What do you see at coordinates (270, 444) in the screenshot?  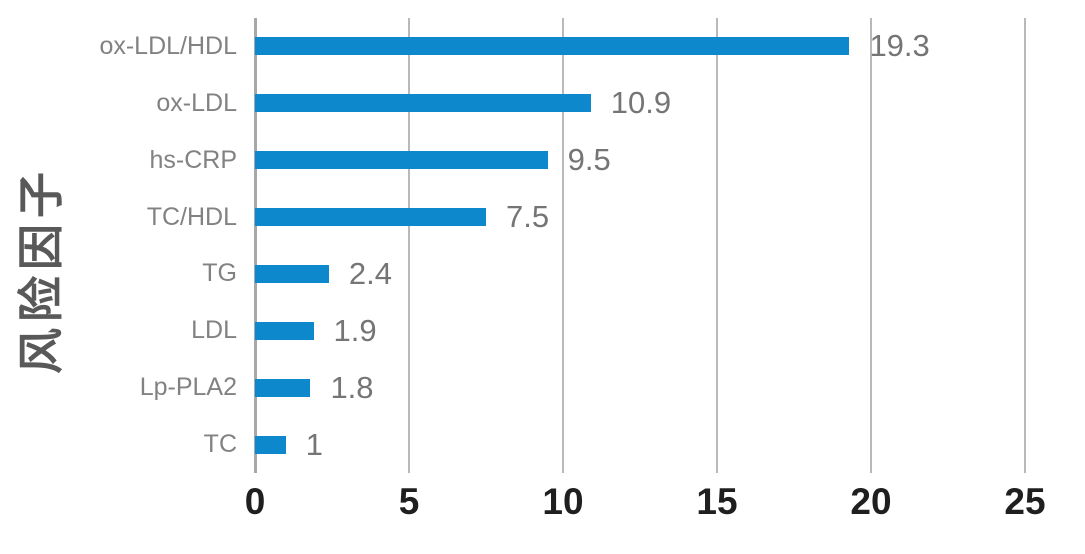 I see `bar-tc` at bounding box center [270, 444].